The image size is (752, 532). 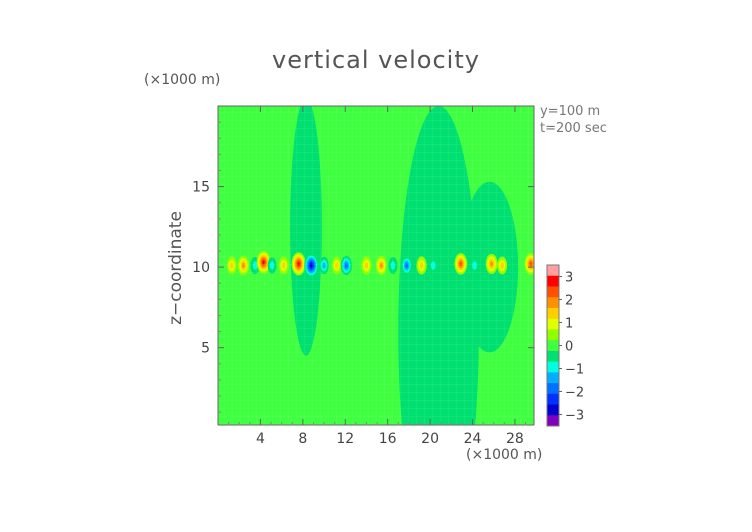 What do you see at coordinates (504, 455) in the screenshot?
I see `x-axis-unit: (×1000 m)` at bounding box center [504, 455].